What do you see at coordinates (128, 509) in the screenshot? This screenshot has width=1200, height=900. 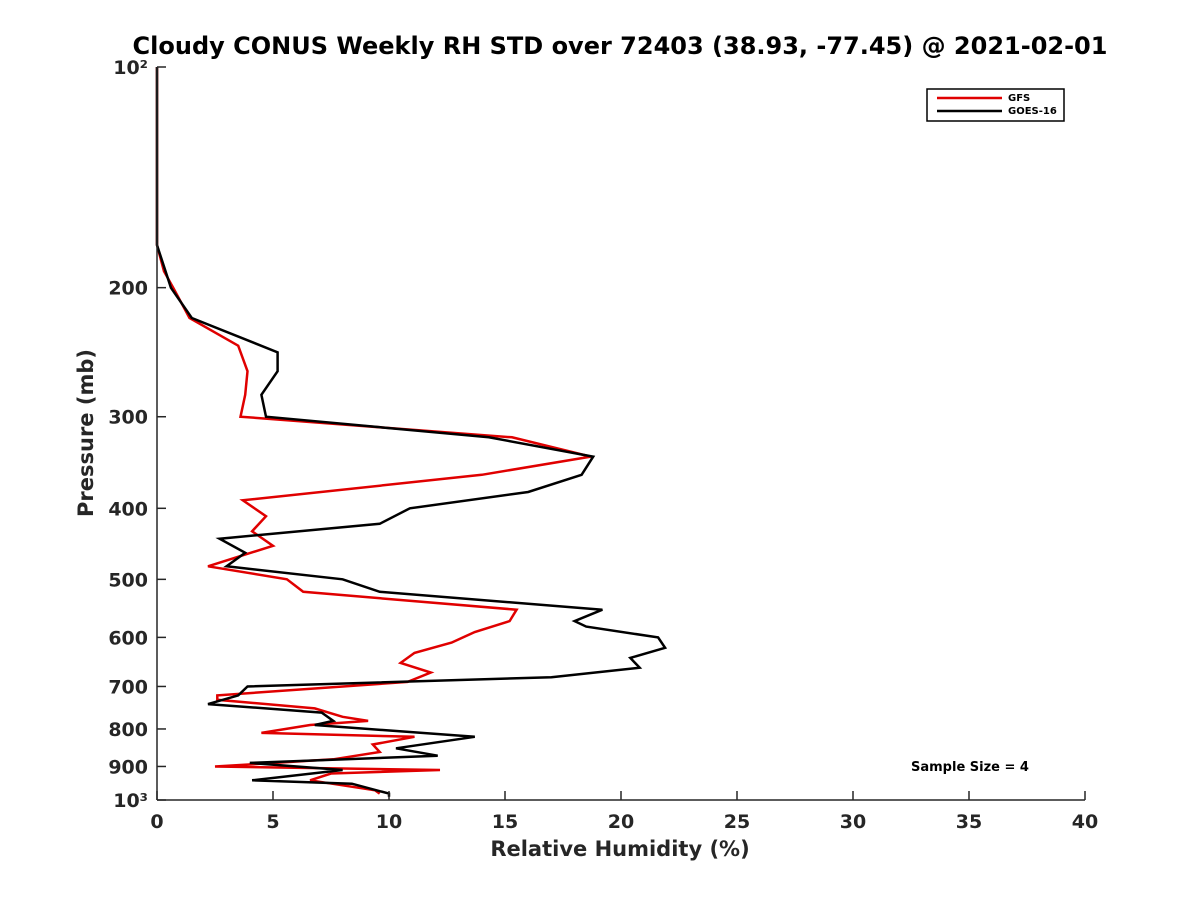 I see `y-tick-label: 400` at bounding box center [128, 509].